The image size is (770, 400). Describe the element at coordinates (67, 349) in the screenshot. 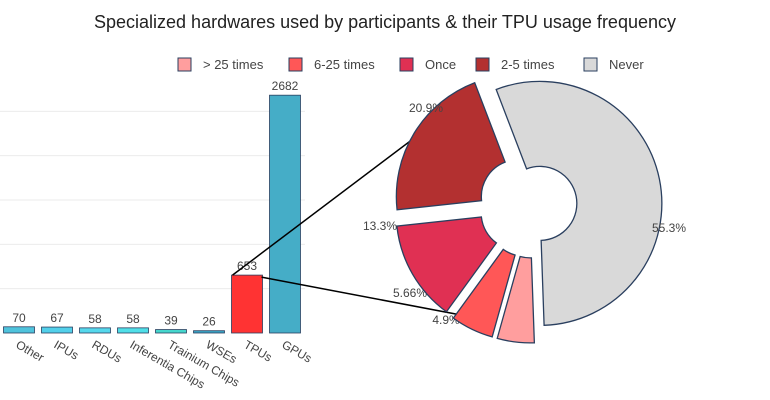

I see `x-tick-ipus: IPUs` at that location.